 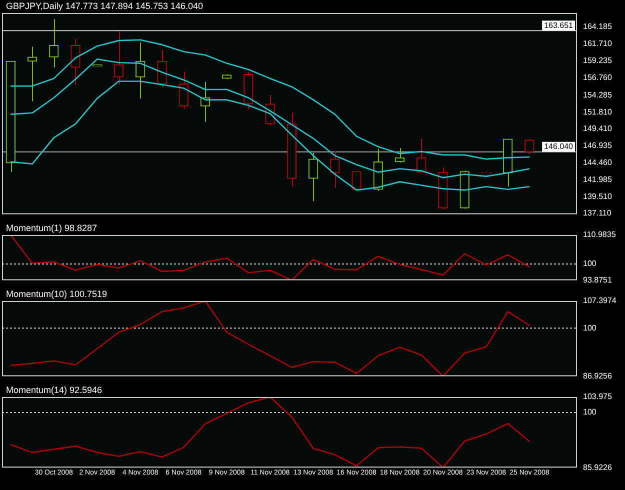 What do you see at coordinates (597, 213) in the screenshot?
I see `y-tick-label: 137.110` at bounding box center [597, 213].